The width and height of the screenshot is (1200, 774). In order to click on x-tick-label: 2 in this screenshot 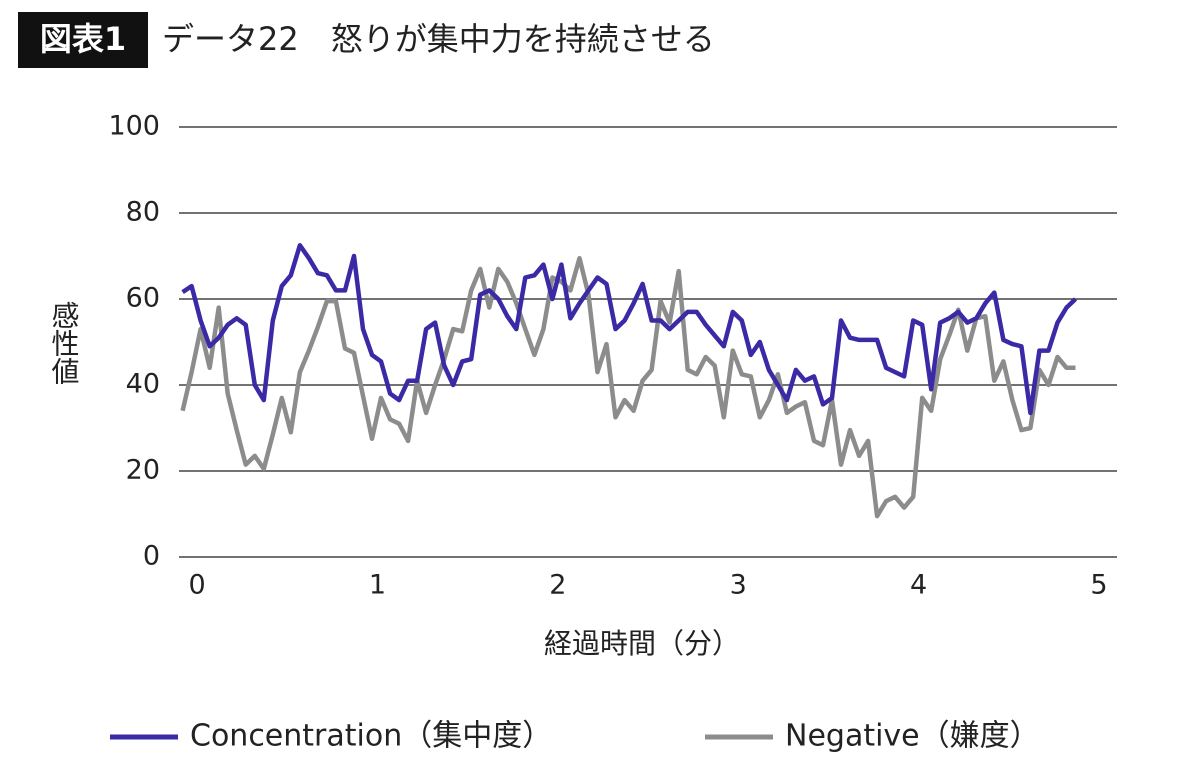, I will do `click(557, 585)`.